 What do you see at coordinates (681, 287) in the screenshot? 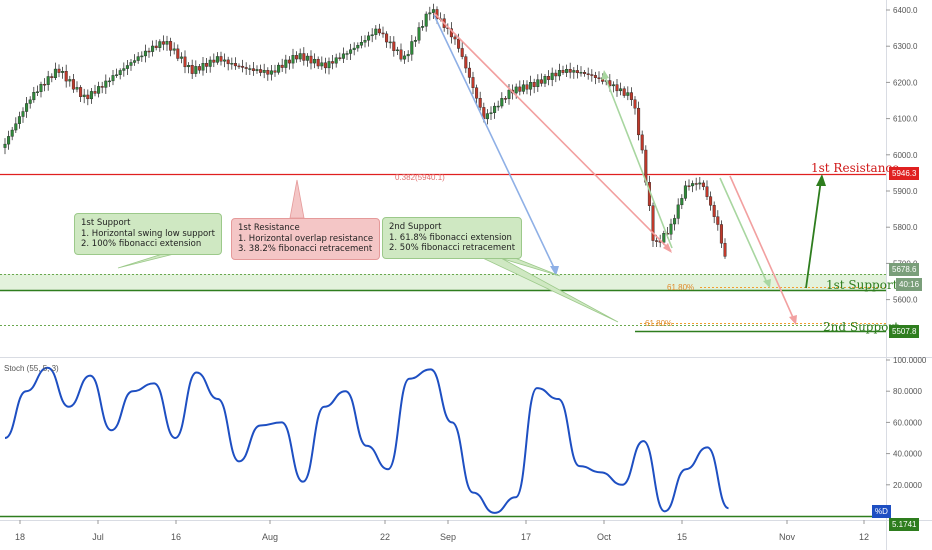
I see `fib-label-61-upper: 61.80%` at bounding box center [681, 287].